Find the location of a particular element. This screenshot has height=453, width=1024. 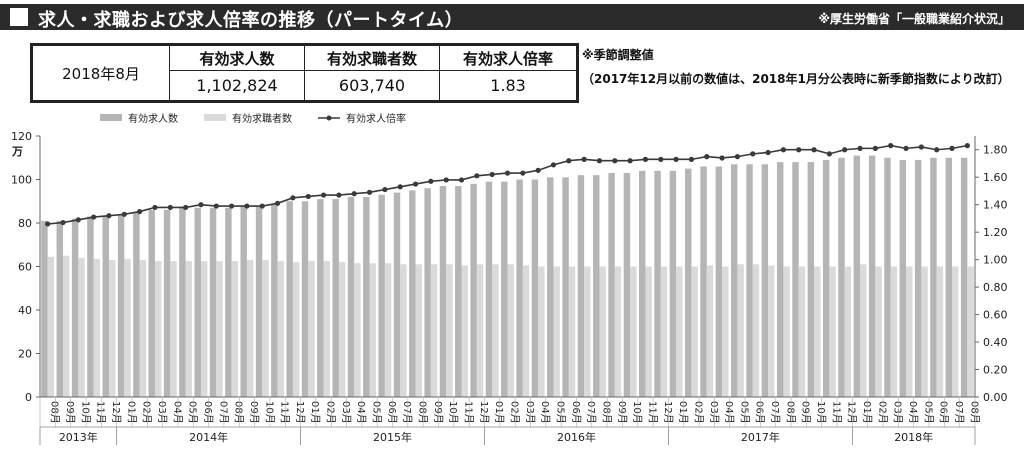

year-label: 2015年 is located at coordinates (392, 437).